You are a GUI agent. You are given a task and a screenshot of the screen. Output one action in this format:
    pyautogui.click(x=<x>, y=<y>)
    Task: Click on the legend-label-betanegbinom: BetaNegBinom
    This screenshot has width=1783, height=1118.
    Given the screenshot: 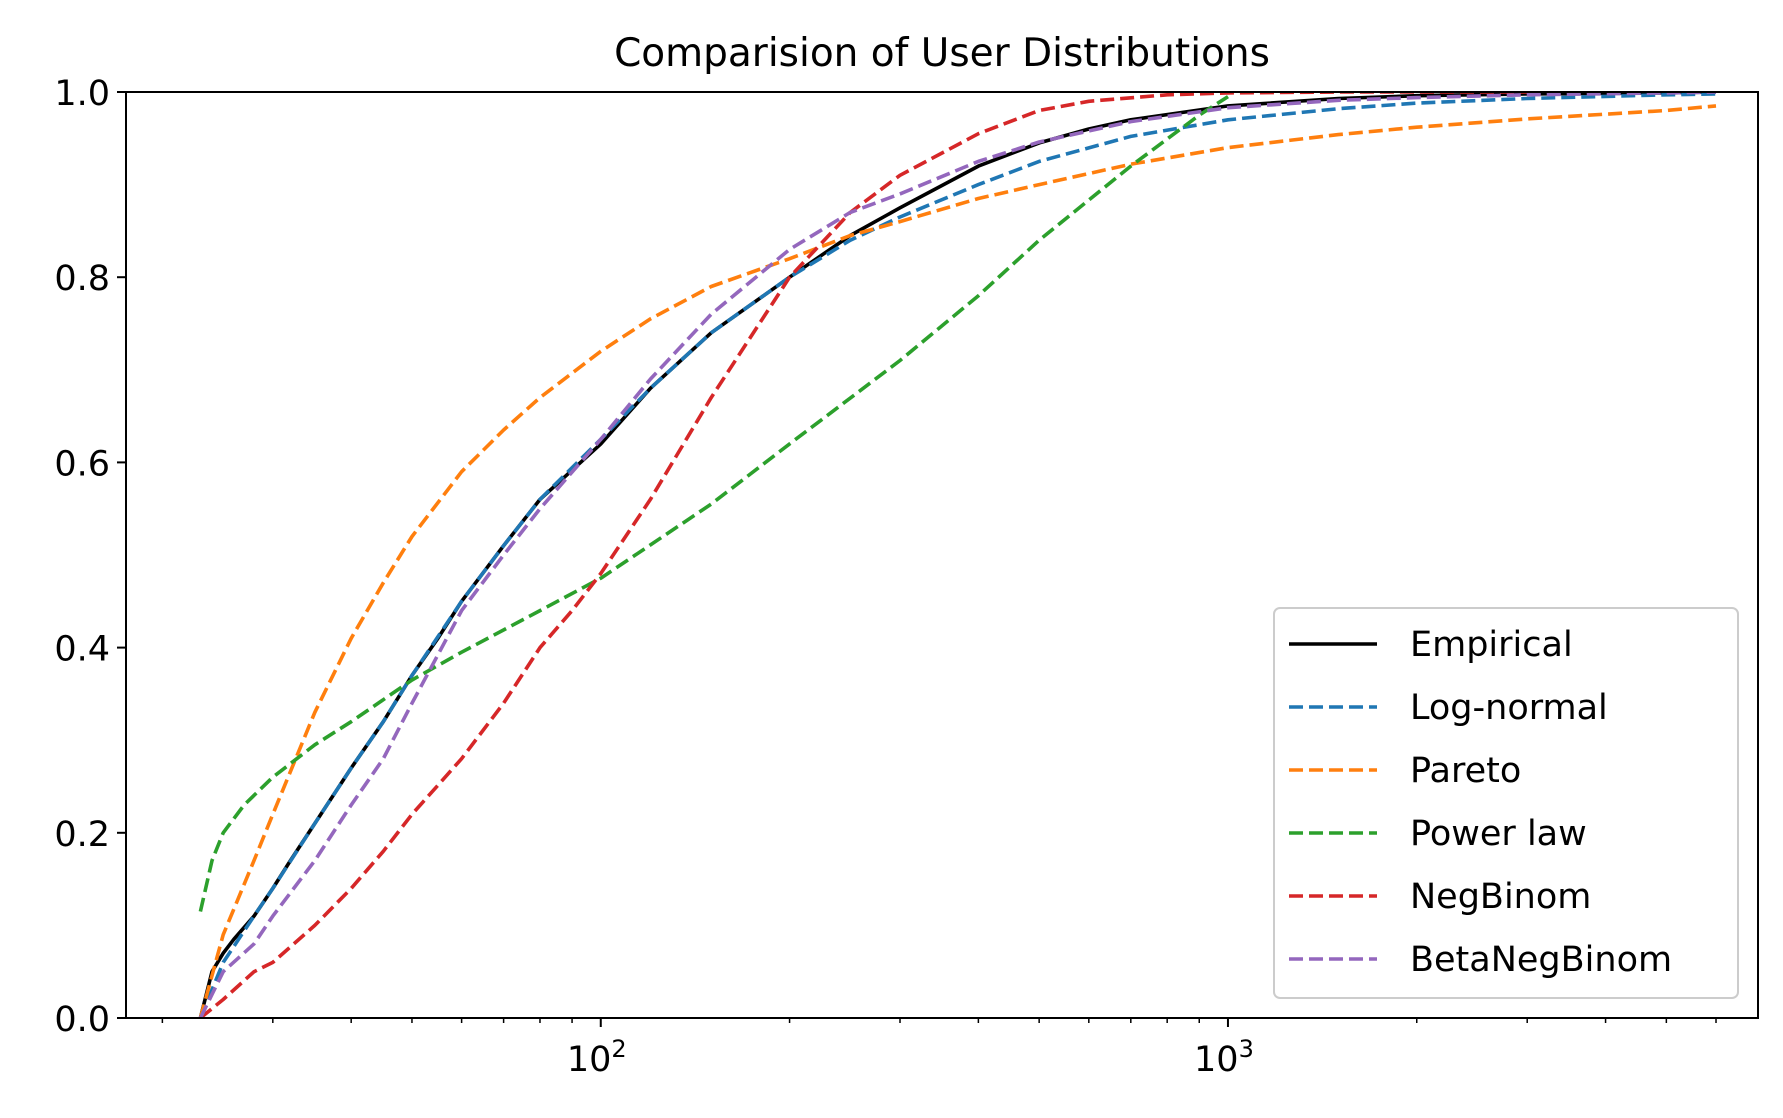 What is the action you would take?
    pyautogui.click(x=1541, y=960)
    